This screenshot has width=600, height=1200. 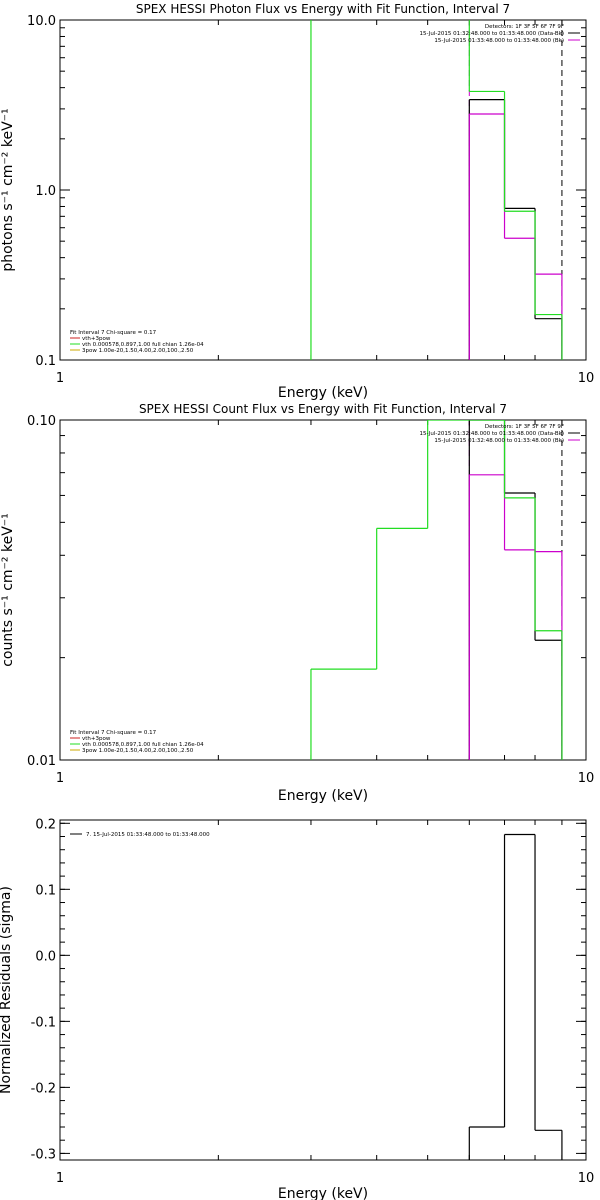 I want to click on y-tick-label: 1.0, so click(x=45, y=191).